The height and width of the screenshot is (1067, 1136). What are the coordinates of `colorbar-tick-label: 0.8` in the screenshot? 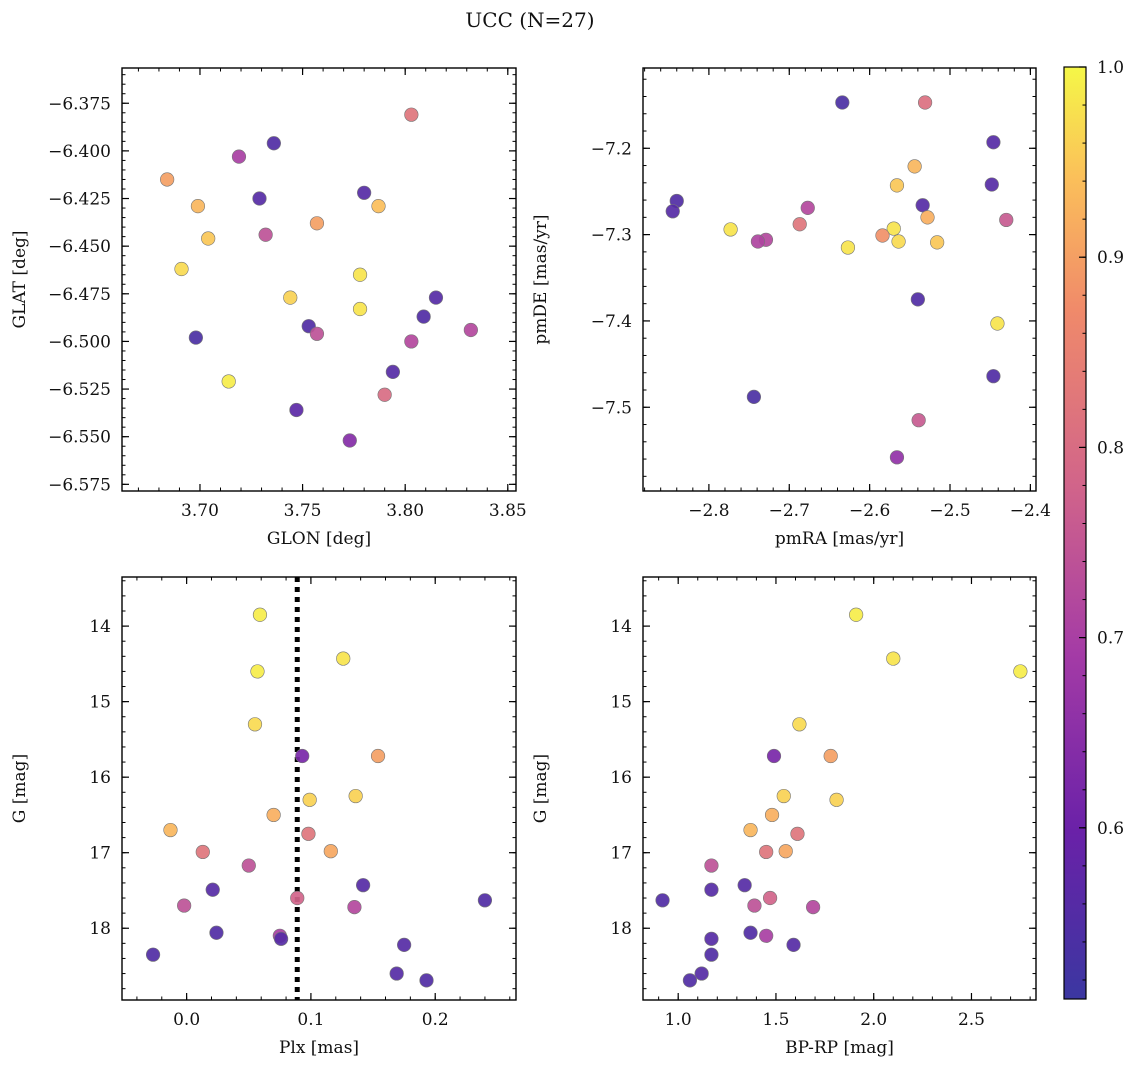 It's located at (1110, 448).